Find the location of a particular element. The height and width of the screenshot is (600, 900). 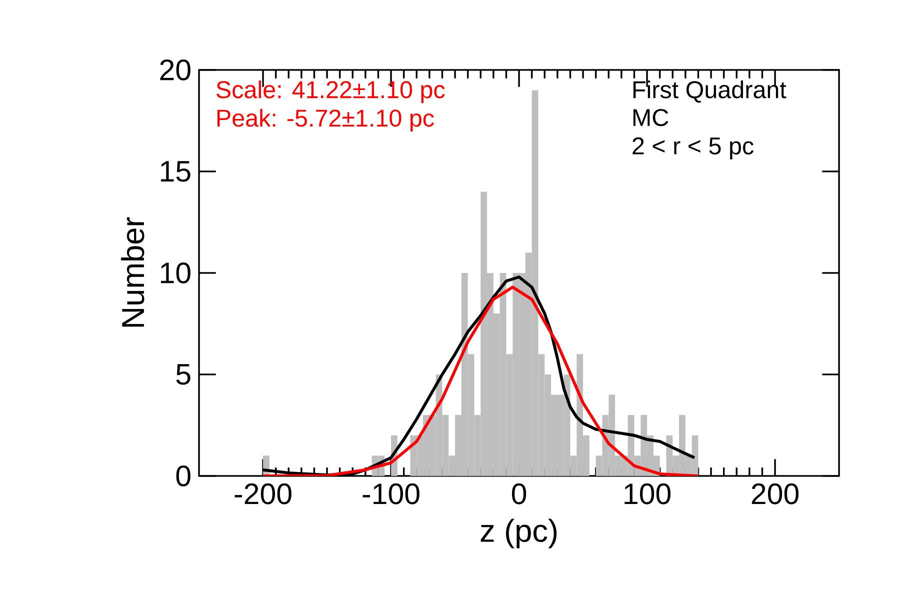

x-tick-label: -200 is located at coordinates (263, 493).